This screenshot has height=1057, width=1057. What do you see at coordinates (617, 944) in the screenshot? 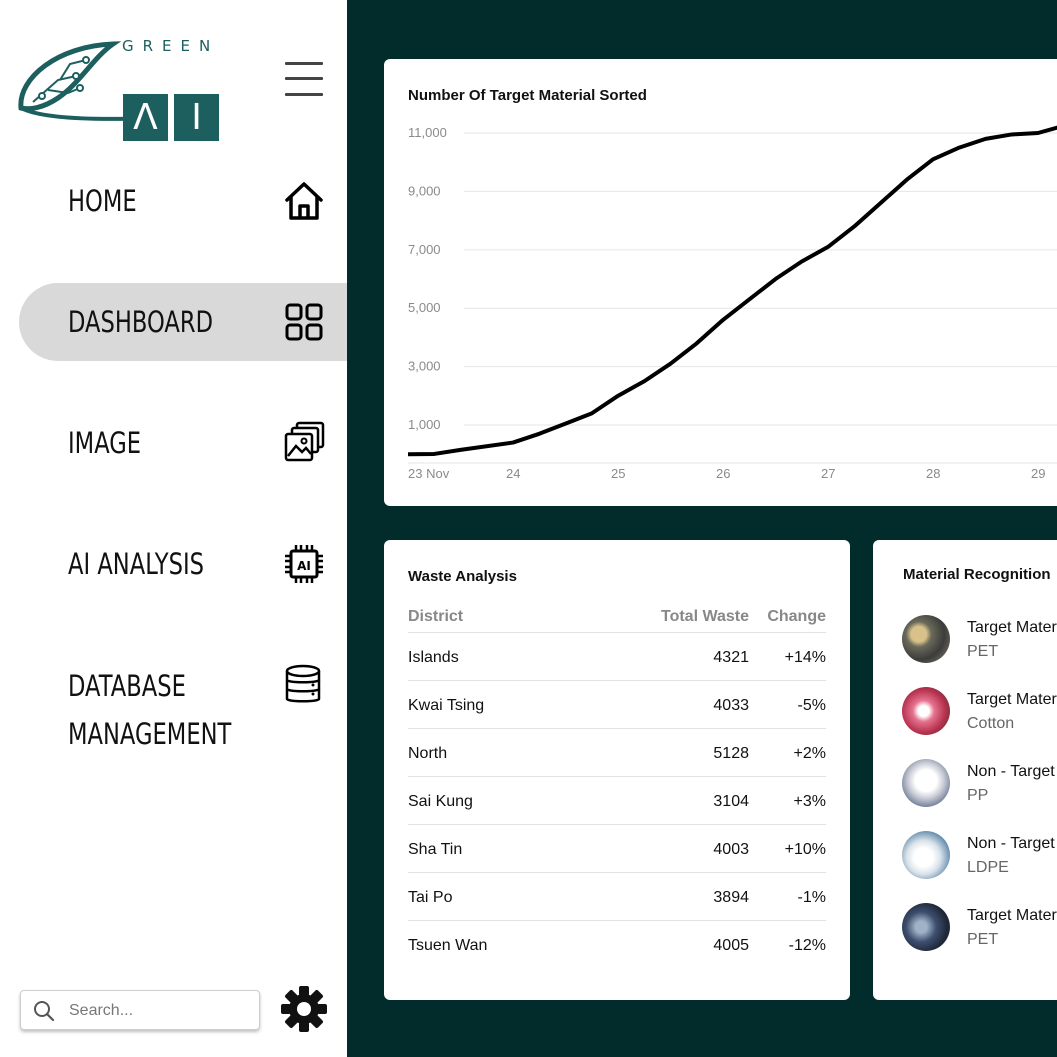
I see `table-row: Tsuen Wan 4005 -12%` at bounding box center [617, 944].